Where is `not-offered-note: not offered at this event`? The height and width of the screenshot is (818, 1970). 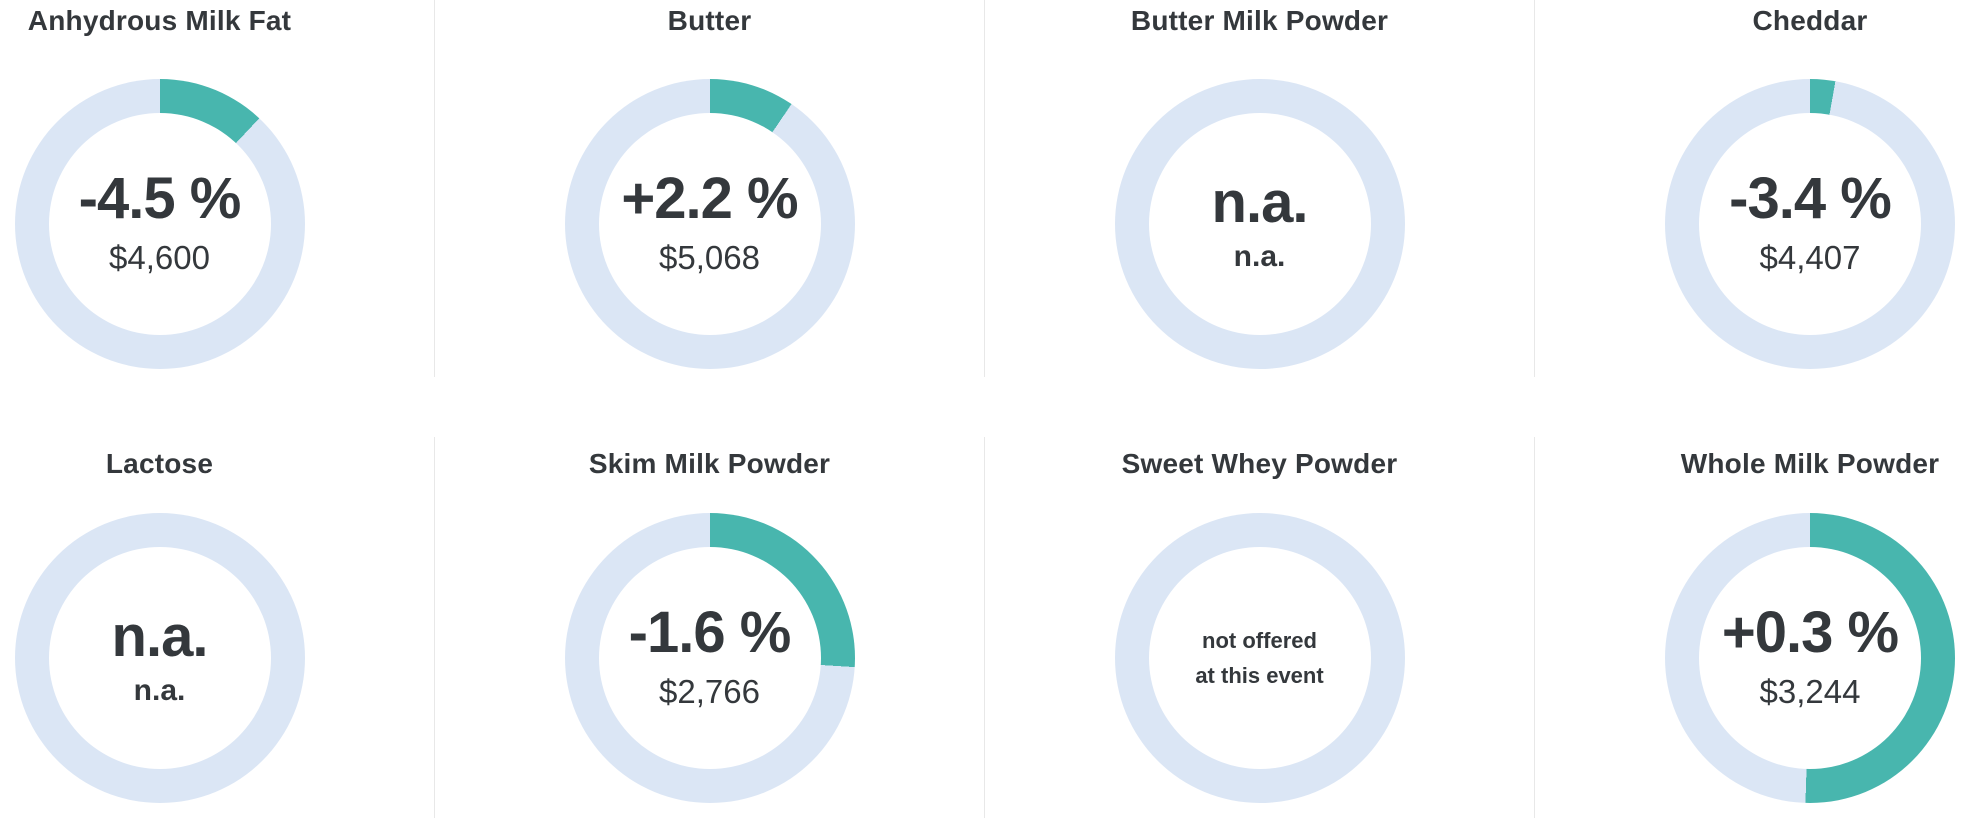 not-offered-note: not offered at this event is located at coordinates (1259, 658).